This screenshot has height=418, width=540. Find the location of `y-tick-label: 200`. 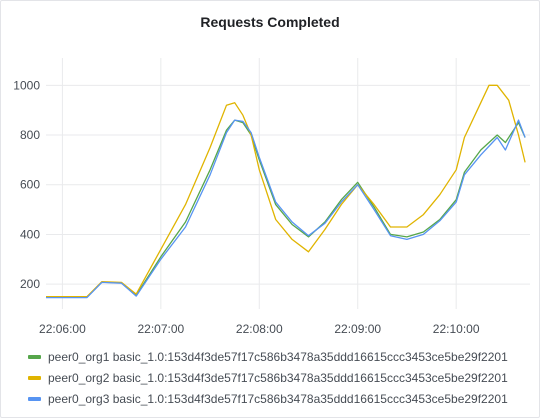

y-tick-label: 200 is located at coordinates (30, 284).